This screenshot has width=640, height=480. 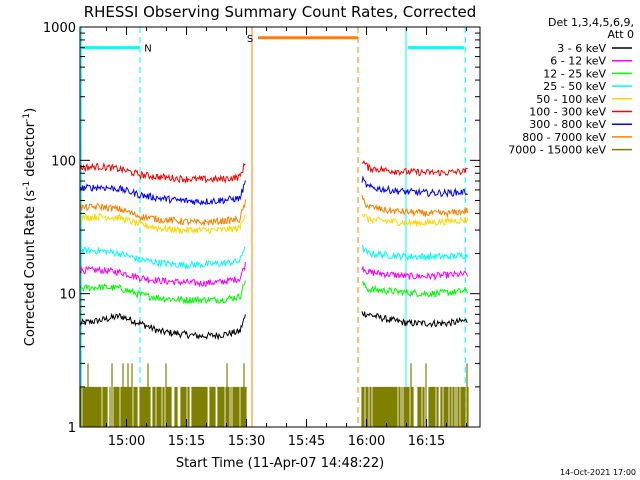 I want to click on y-tick-label-2: 100, so click(x=63, y=161).